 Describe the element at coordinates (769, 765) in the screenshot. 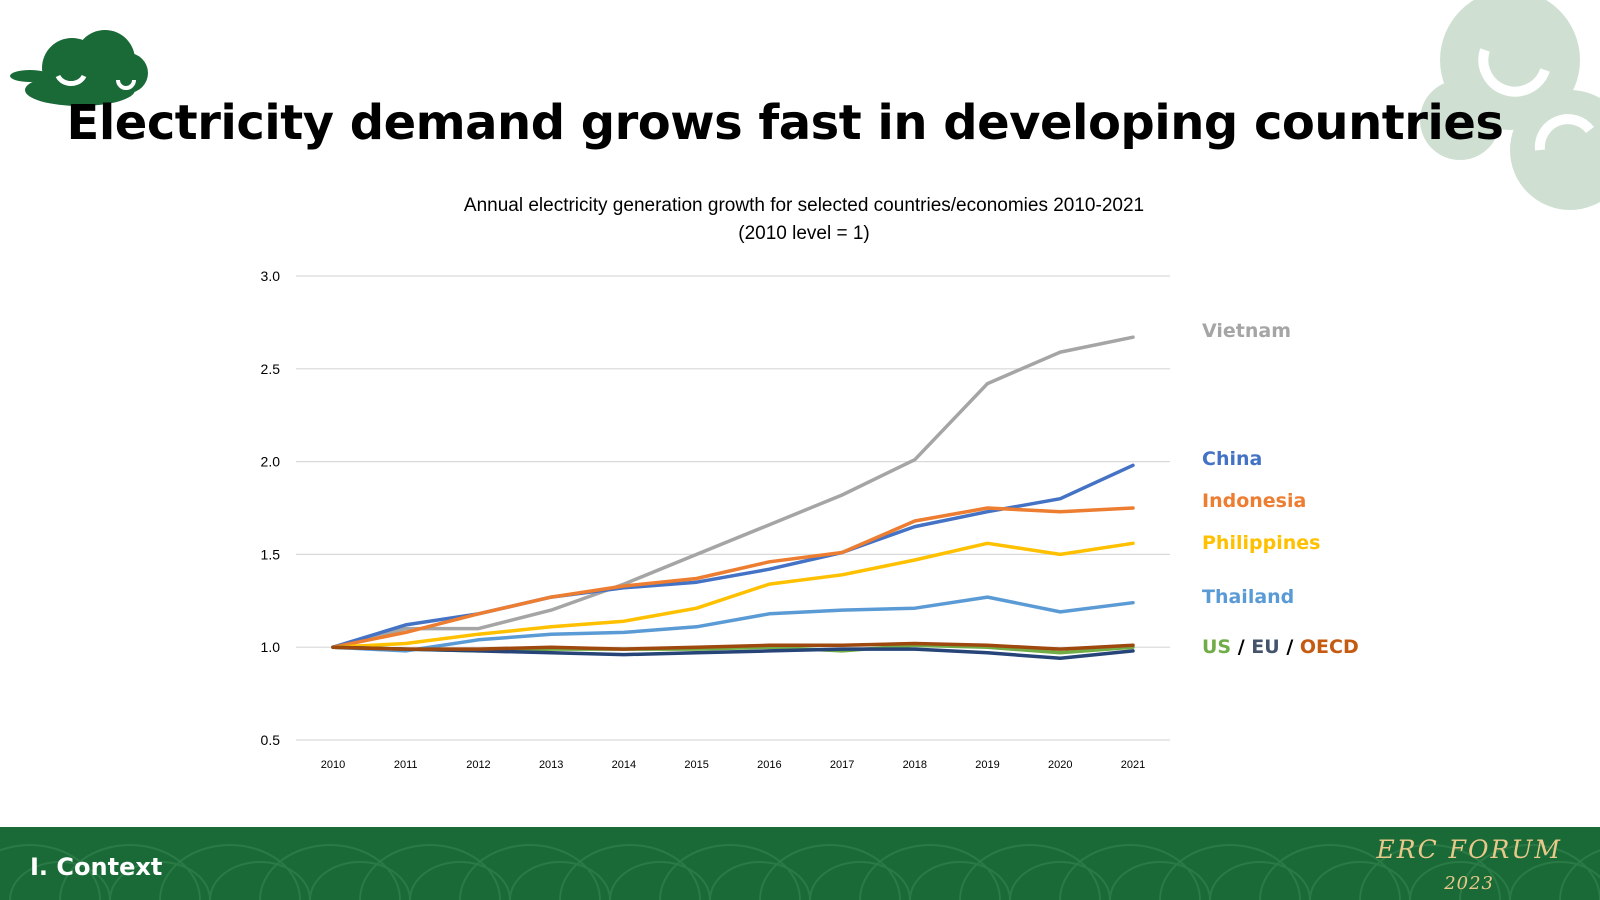

I see `x-tick-label: 2016` at that location.